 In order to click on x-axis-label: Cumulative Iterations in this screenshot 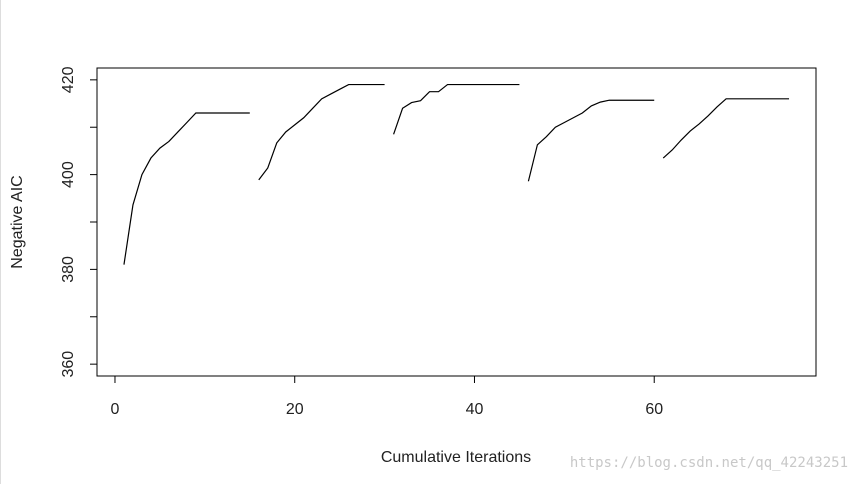, I will do `click(456, 457)`.